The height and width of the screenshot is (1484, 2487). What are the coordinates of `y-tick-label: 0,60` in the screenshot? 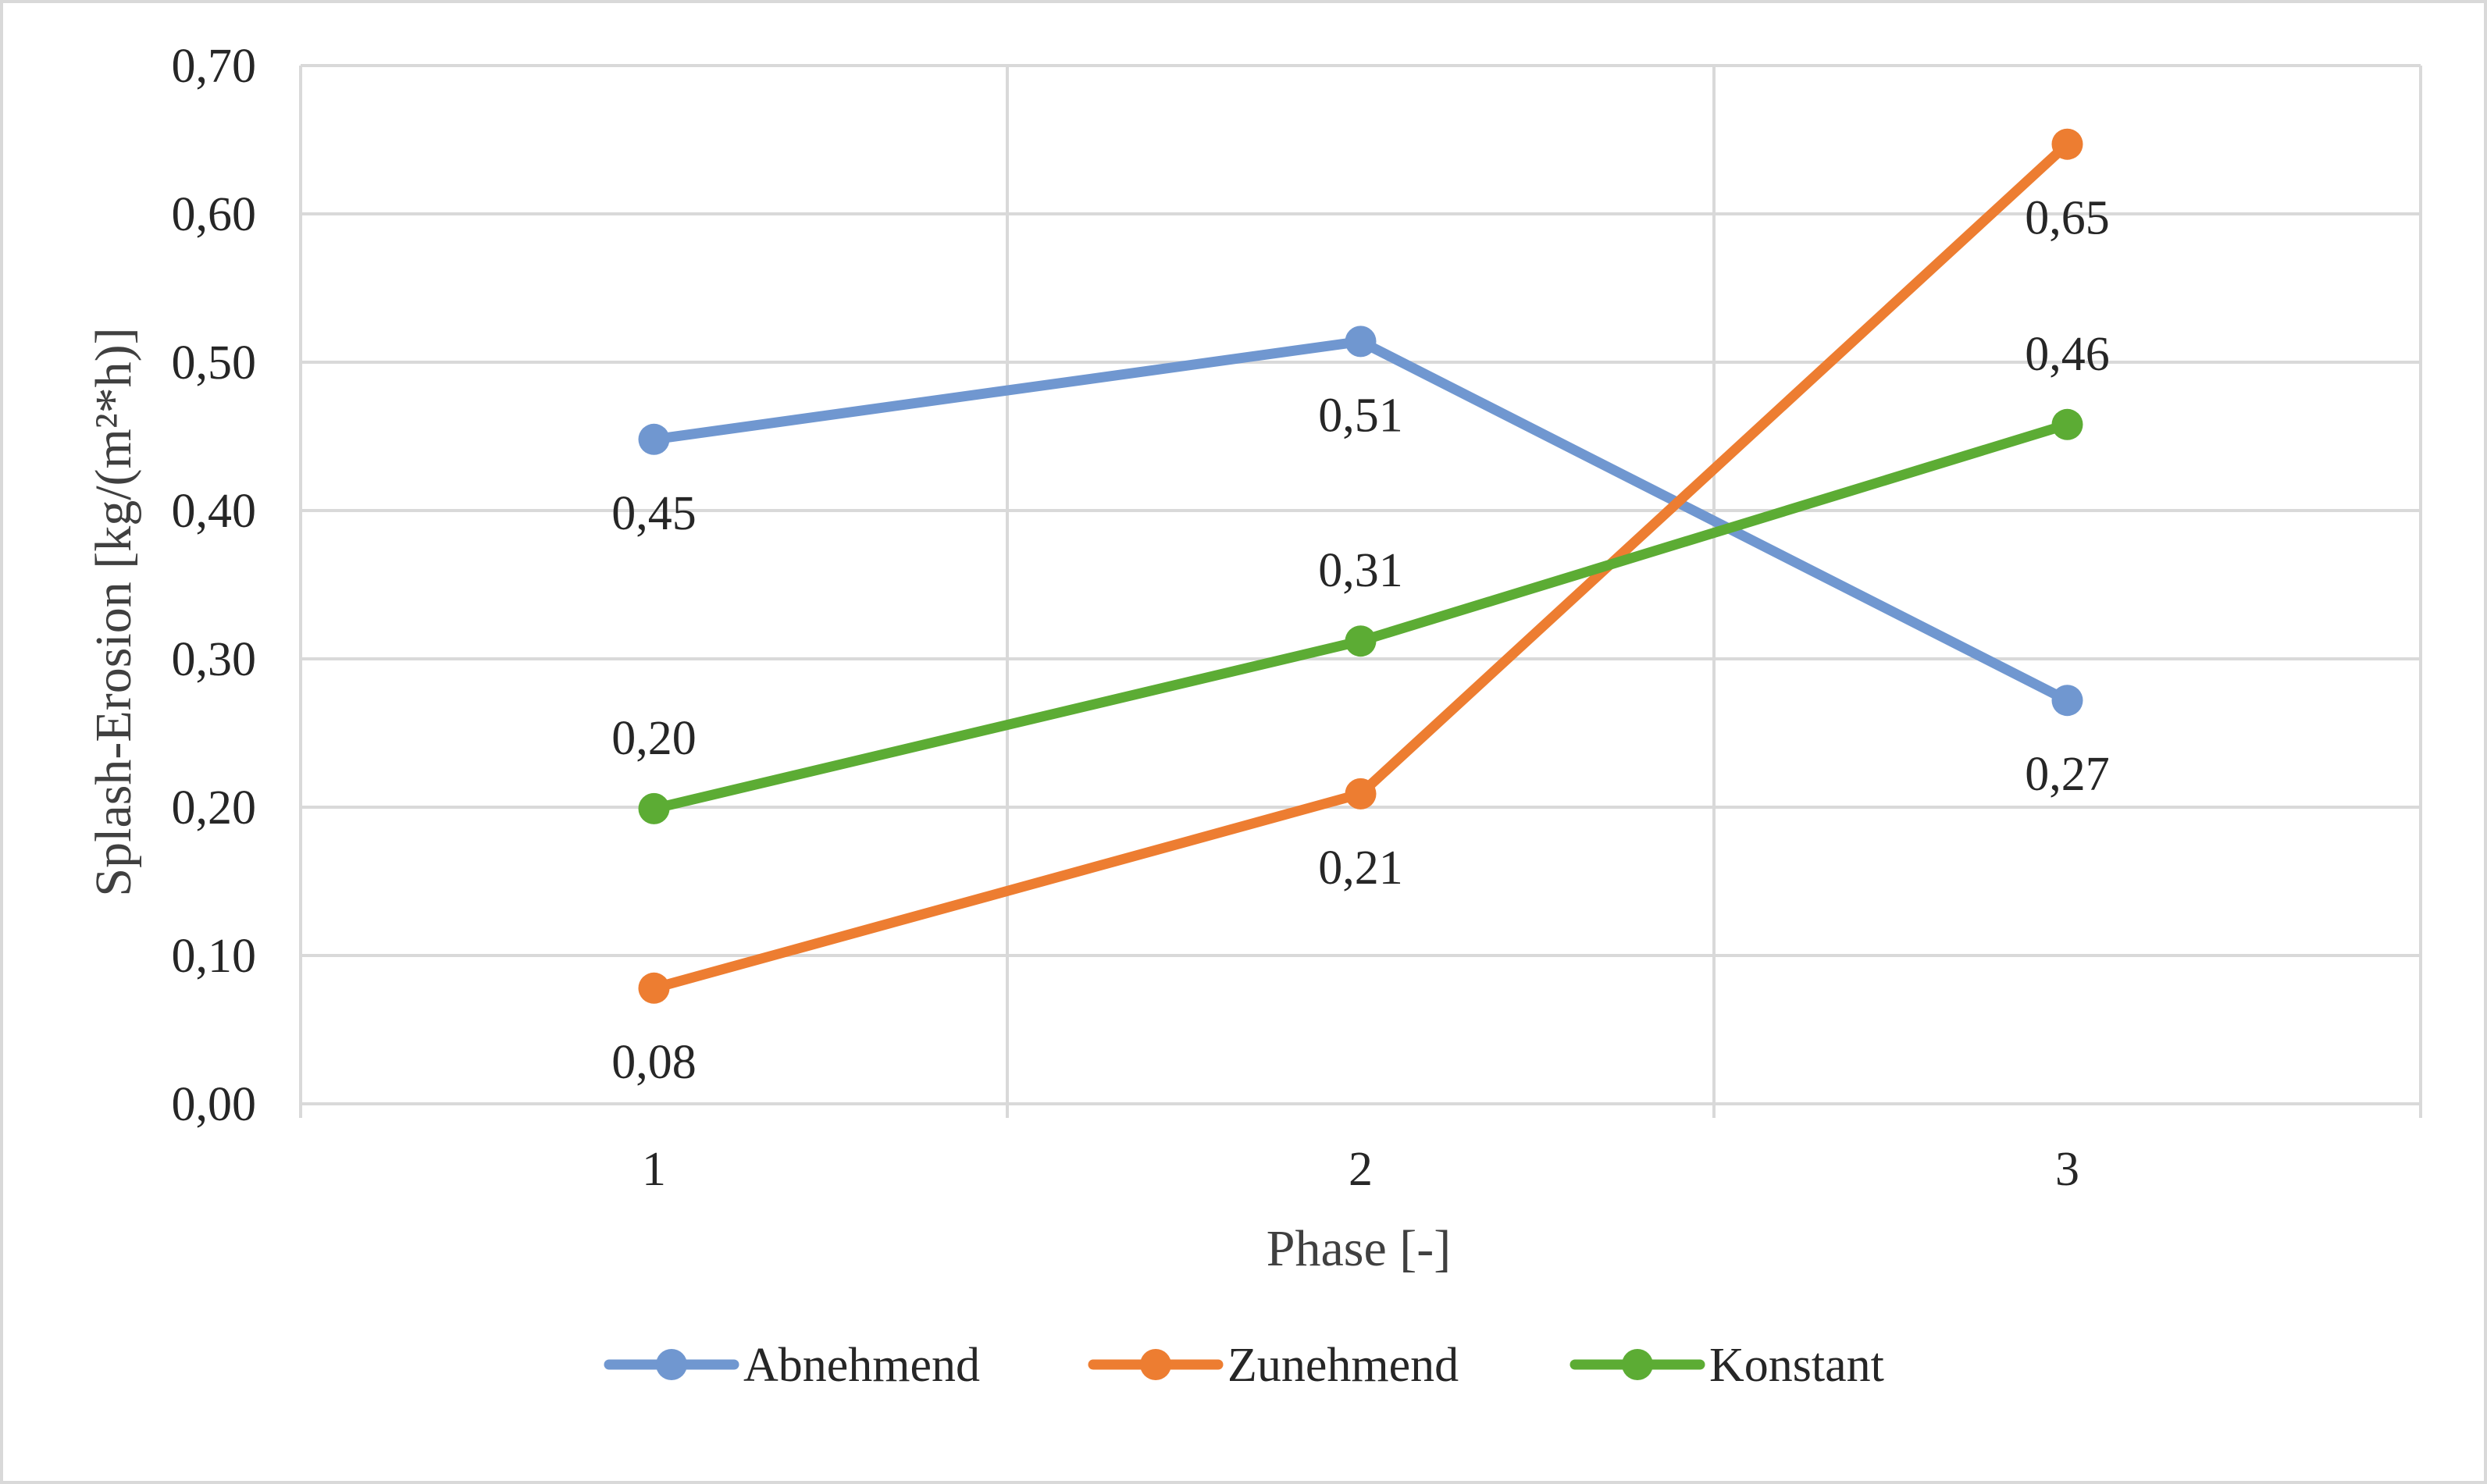 It's located at (214, 214).